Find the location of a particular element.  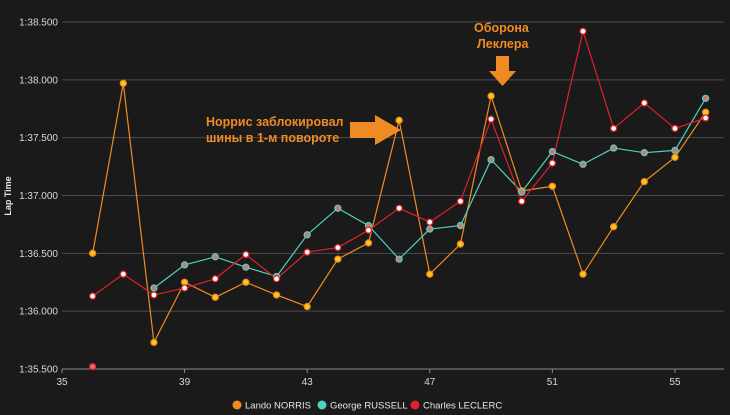

annotation-norris-arrow-icon is located at coordinates (375, 130).